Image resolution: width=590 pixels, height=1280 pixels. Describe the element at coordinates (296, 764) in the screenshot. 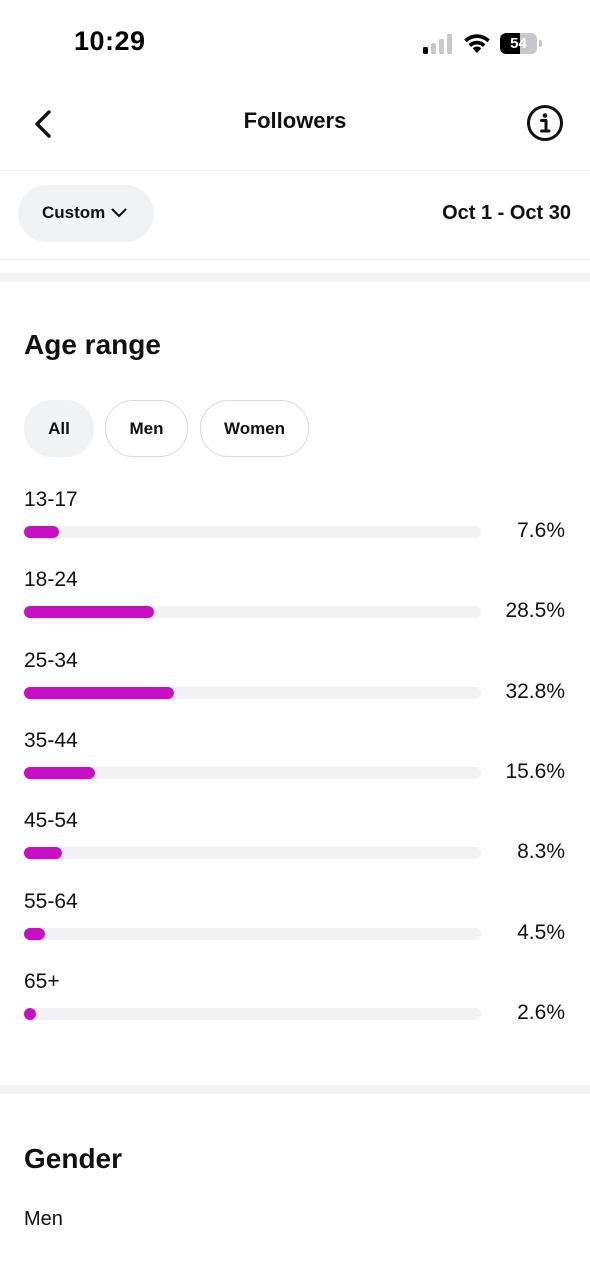

I see `age-bar-row: 35-44 15.6%` at that location.